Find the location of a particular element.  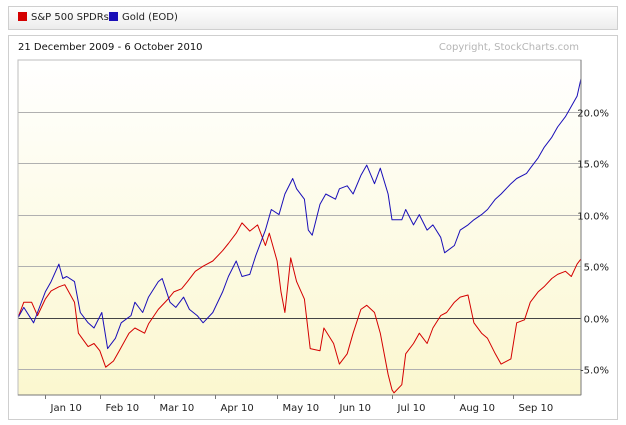

y-tick-label-2: 10.0% is located at coordinates (593, 217).